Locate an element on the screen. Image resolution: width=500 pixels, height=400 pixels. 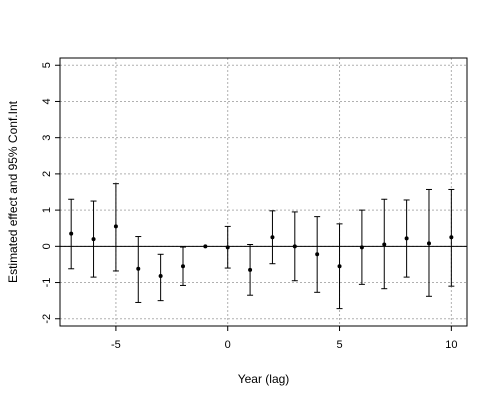
y-tick-label: 5 is located at coordinates (47, 65).